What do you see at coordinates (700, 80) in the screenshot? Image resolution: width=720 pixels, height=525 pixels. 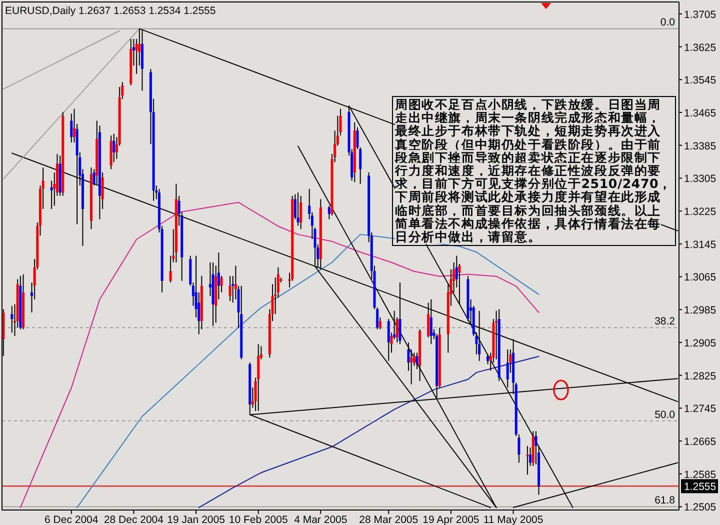 I see `y-tick-label: 1.3545` at bounding box center [700, 80].